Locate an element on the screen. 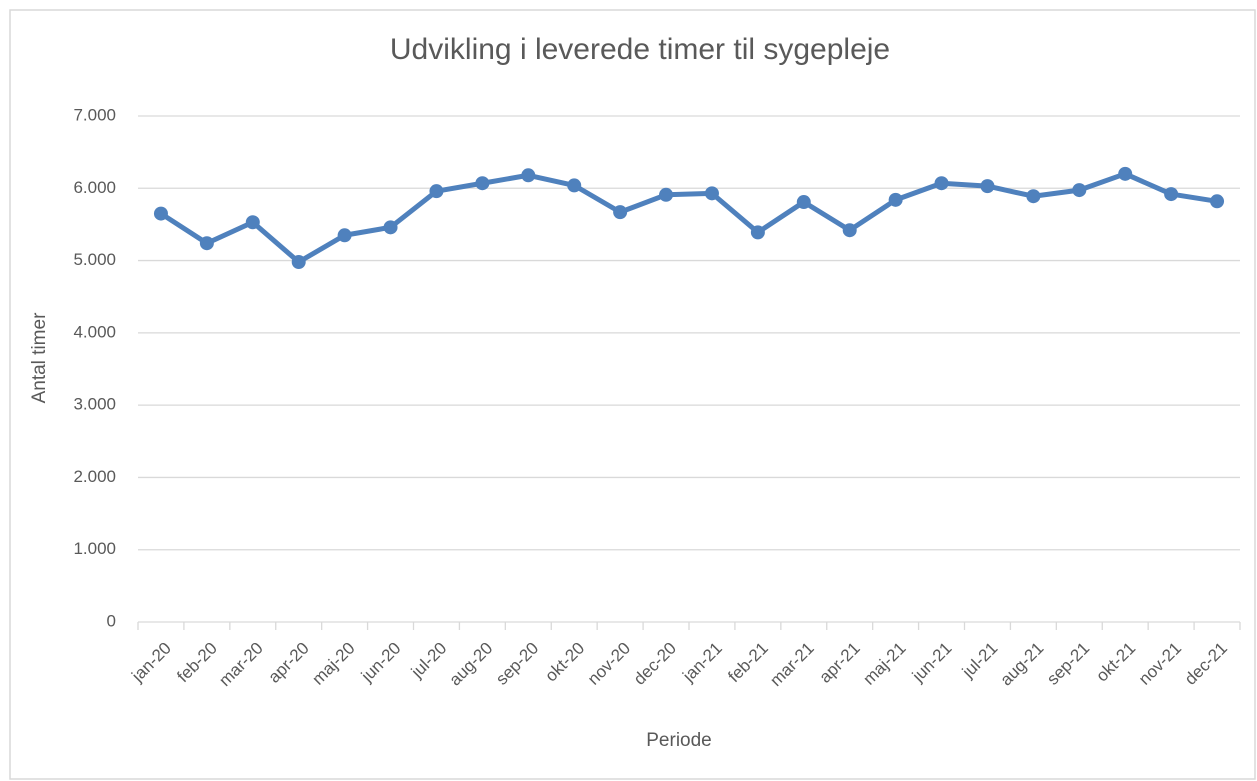 The image size is (1257, 781). y-tick-label: 6.000 is located at coordinates (94, 187).